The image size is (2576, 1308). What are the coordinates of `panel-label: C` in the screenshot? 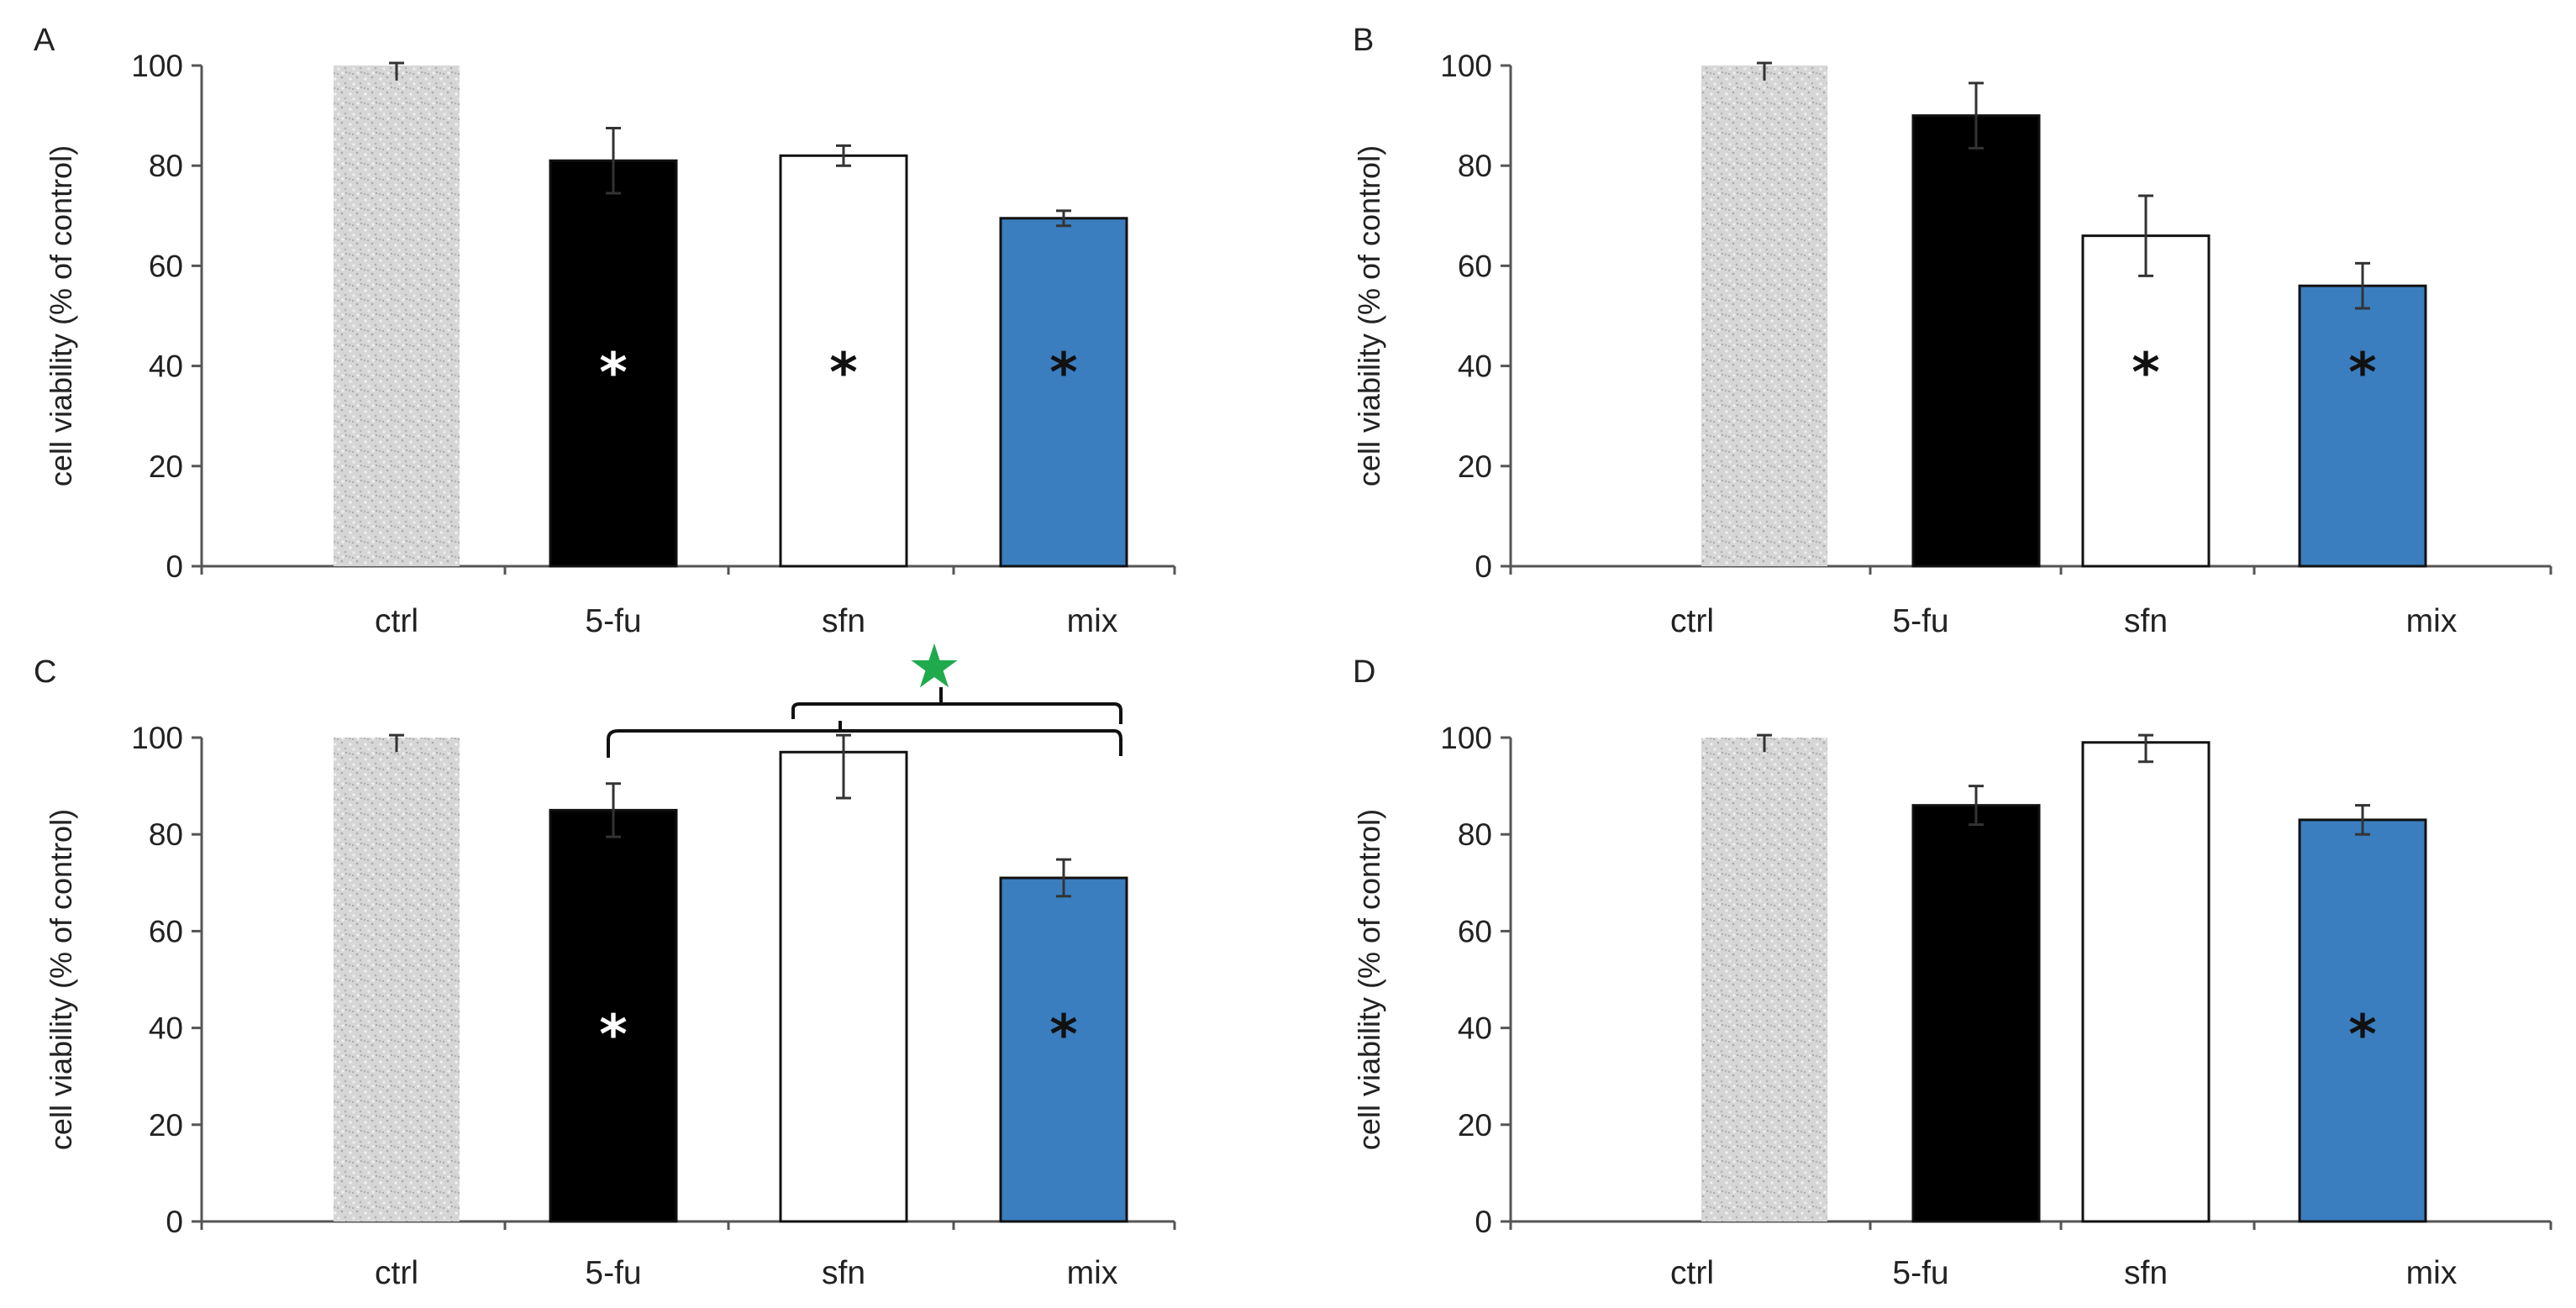 It's located at (45, 672).